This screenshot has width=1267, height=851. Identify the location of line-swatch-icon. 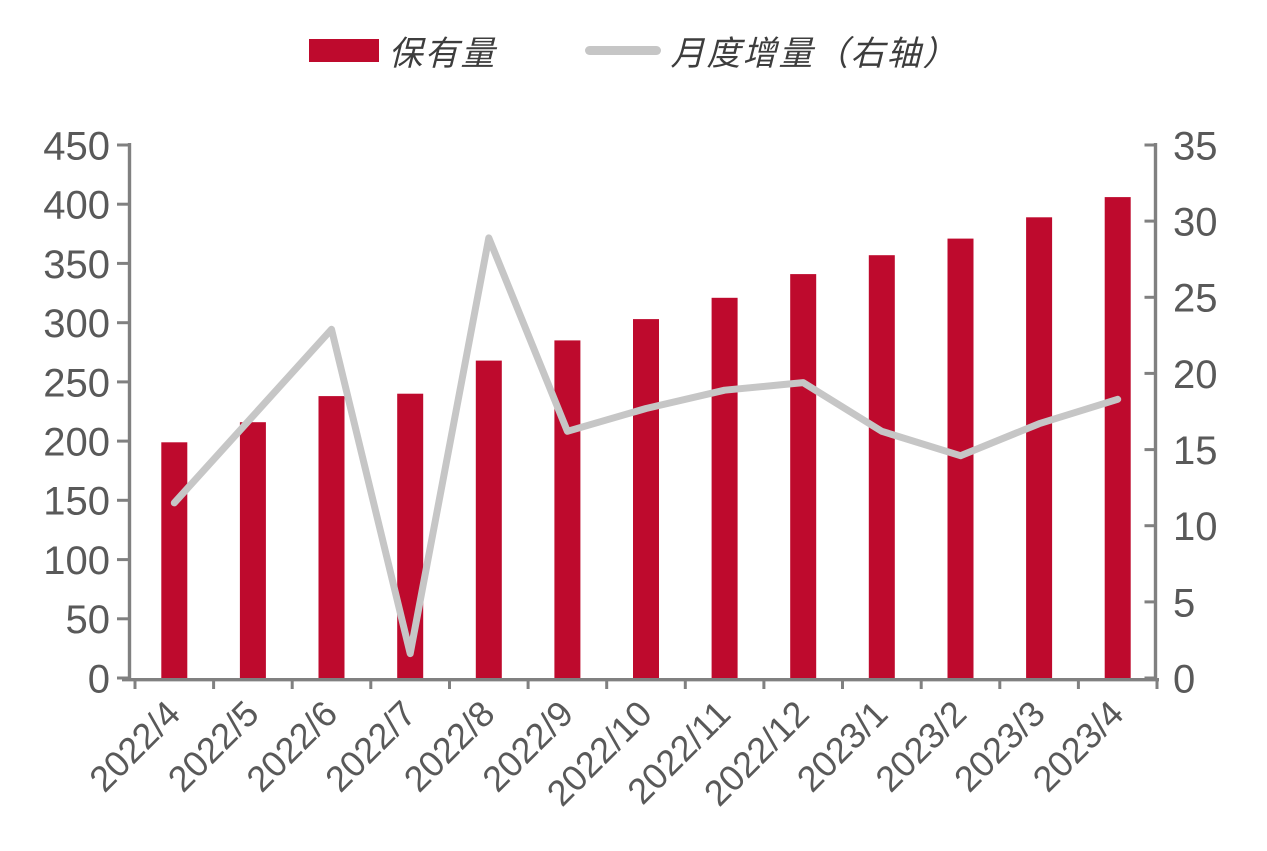
(622, 50).